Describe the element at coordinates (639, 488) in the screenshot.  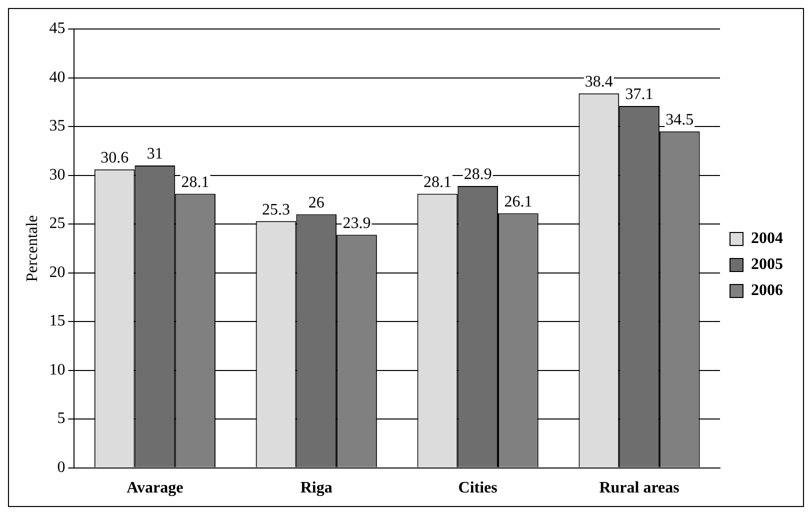
I see `x-tick-label: Rural areas` at that location.